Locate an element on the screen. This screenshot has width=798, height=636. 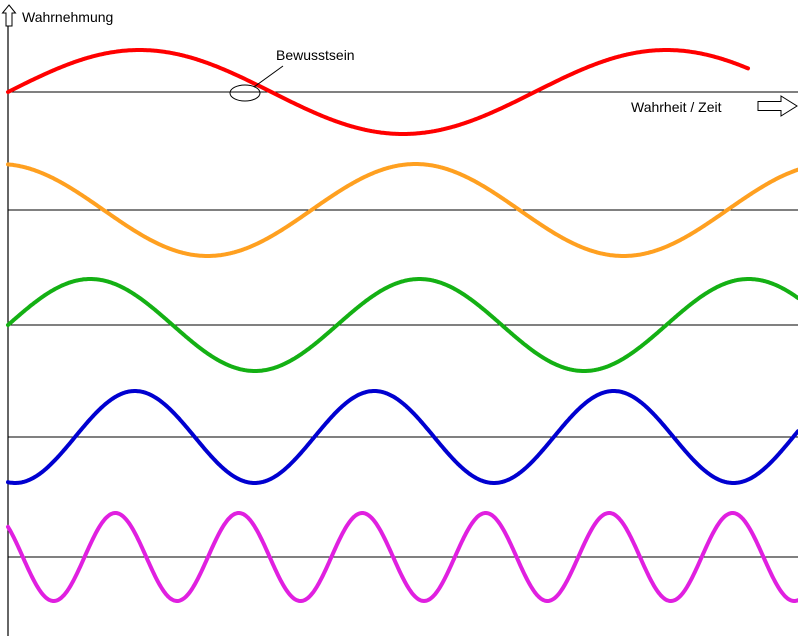
y-axis-label: Wahrnehmung is located at coordinates (67, 17).